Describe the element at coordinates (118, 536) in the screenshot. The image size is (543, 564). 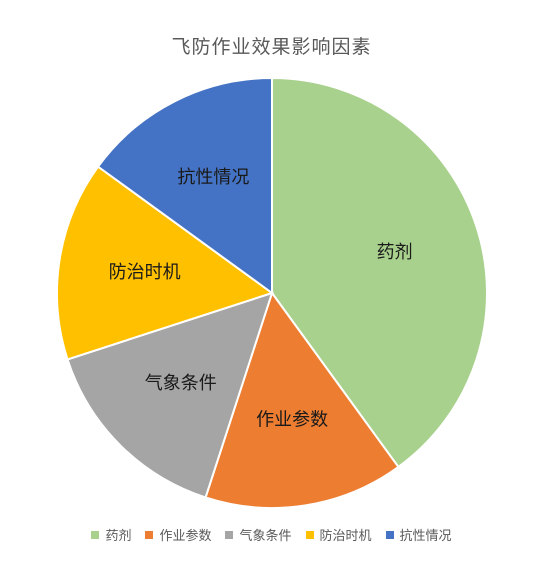
I see `legend-label-0: 药剂` at that location.